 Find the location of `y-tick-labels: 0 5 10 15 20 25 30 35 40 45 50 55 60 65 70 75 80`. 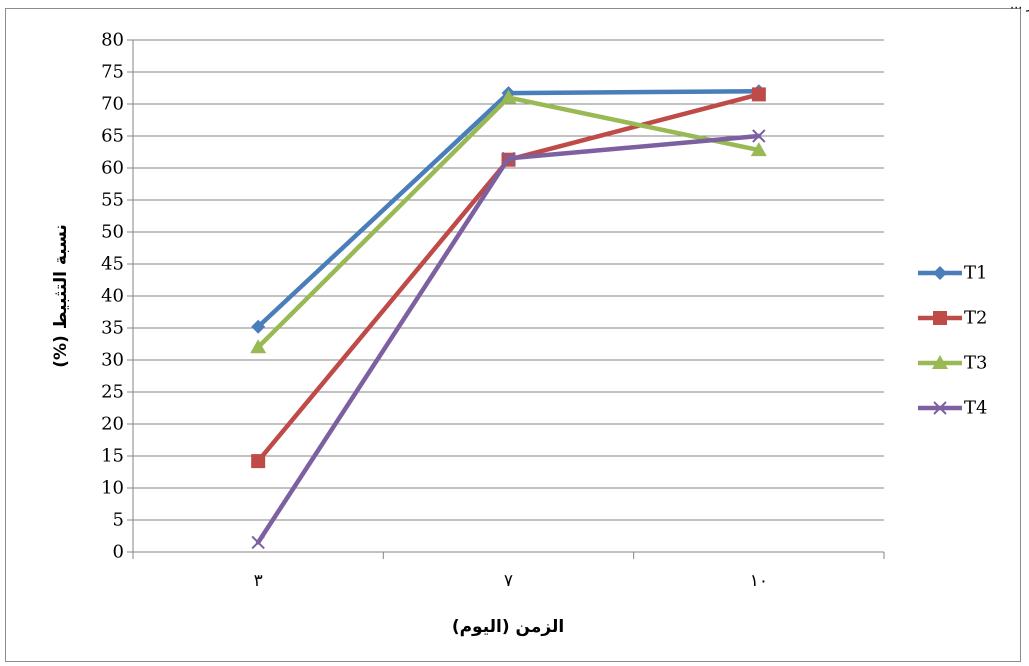

y-tick-labels: 0 5 10 15 20 25 30 35 40 45 50 55 60 65 70 75 80 is located at coordinates (112, 296).